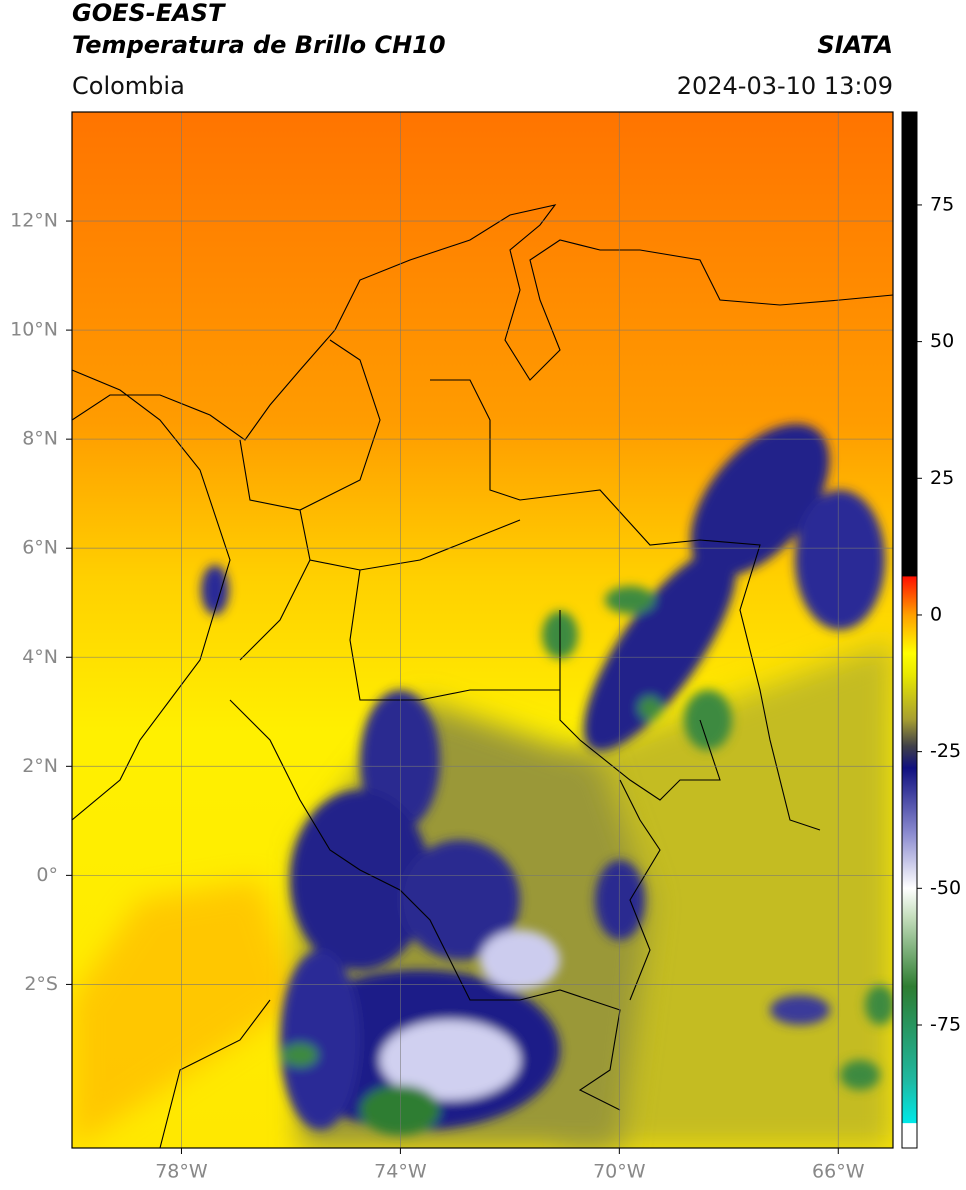 This screenshot has width=966, height=1190. Describe the element at coordinates (181, 1172) in the screenshot. I see `x-tick-label: 78°W` at that location.